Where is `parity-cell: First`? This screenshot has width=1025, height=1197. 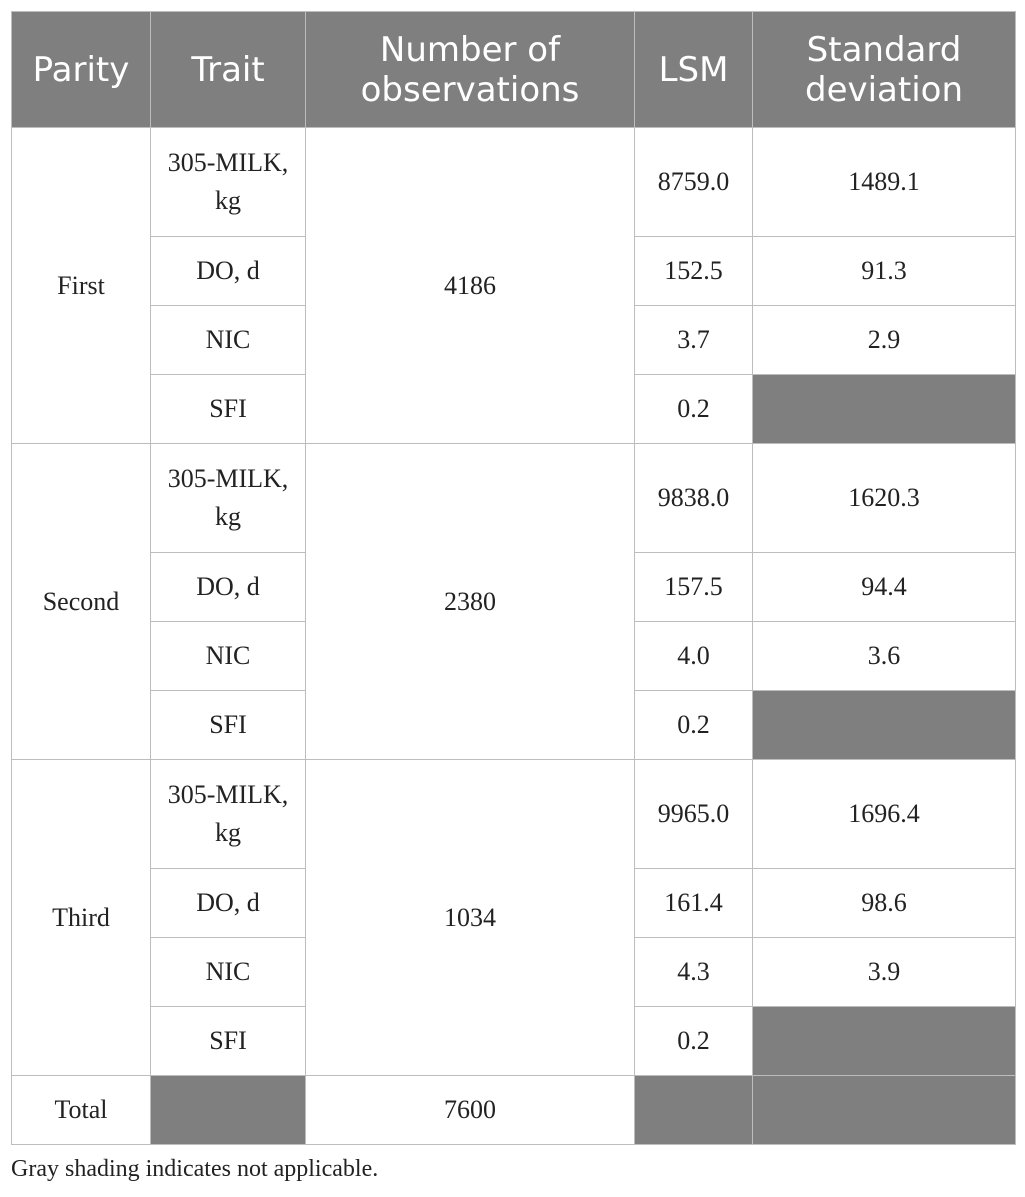 parity-cell: First is located at coordinates (81, 285).